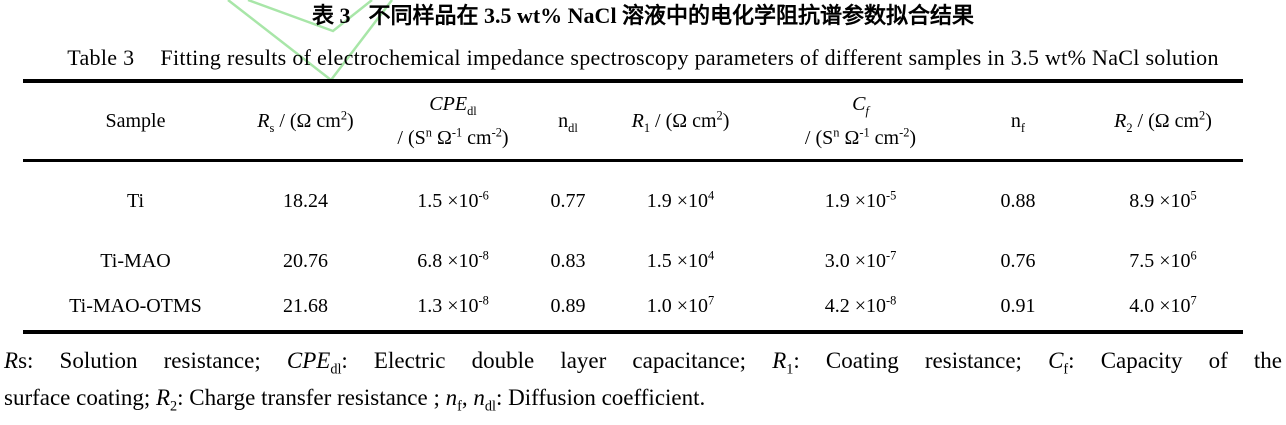  Describe the element at coordinates (453, 105) in the screenshot. I see `header-label-line1: CPEdl` at that location.